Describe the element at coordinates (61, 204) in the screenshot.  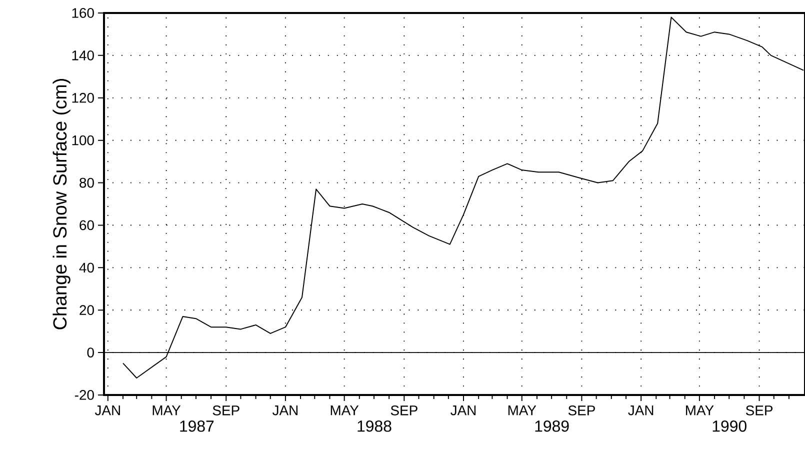
I see `y-axis-title: Change in Snow Surface (cm)` at that location.